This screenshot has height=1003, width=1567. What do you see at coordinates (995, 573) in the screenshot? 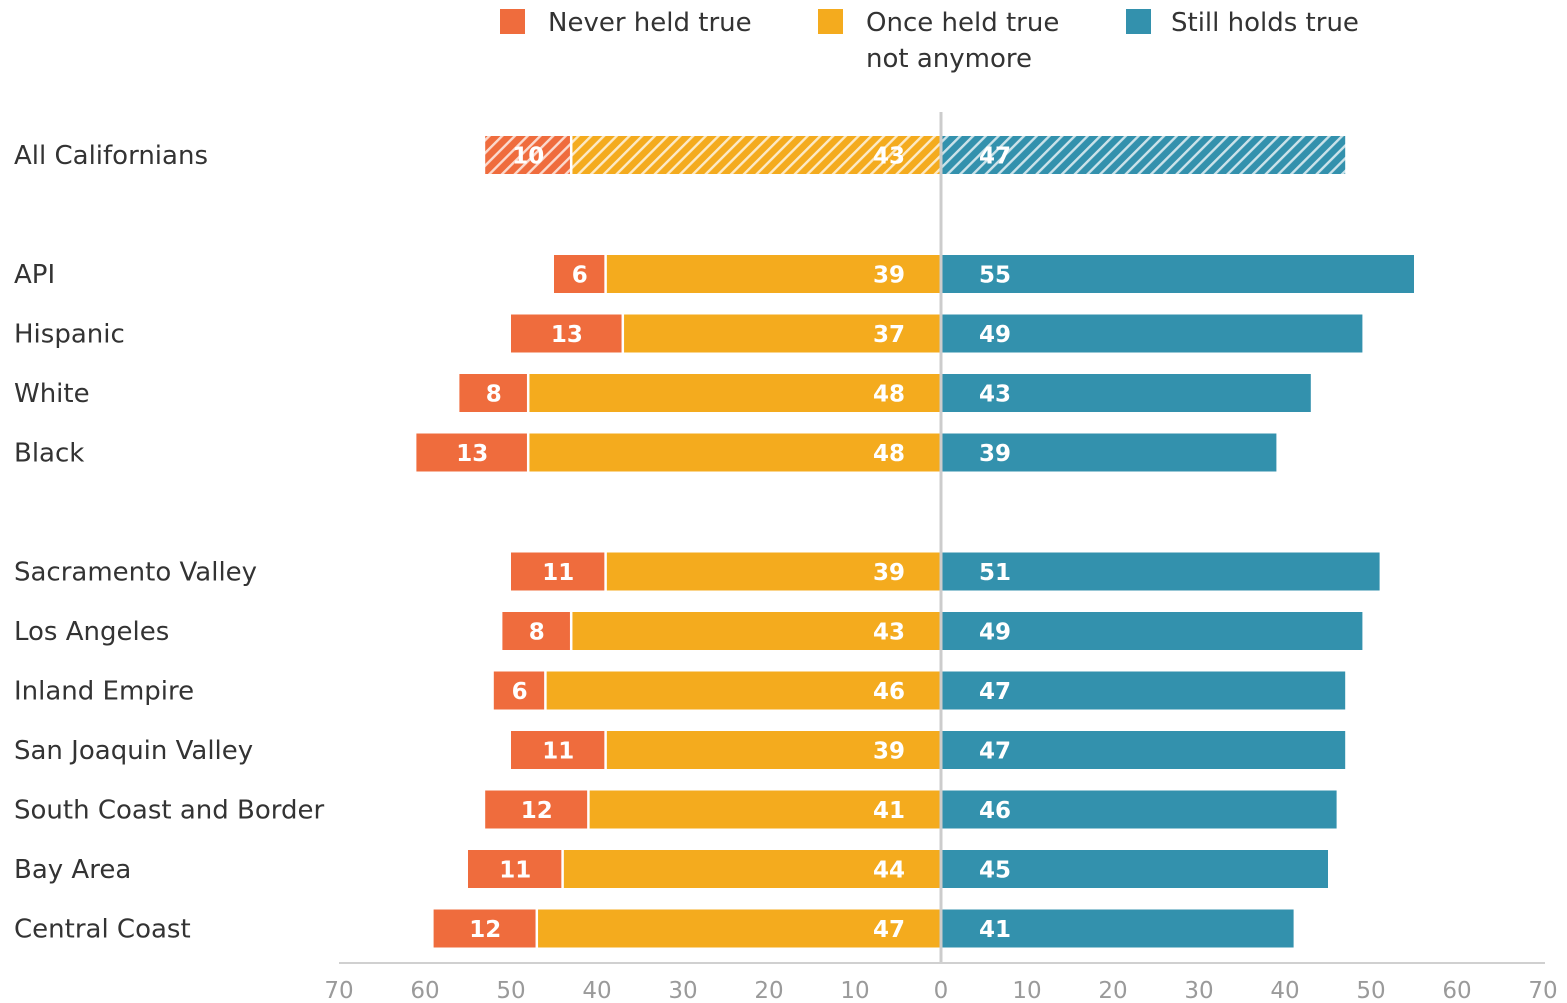
I see `value-label-still: 51` at bounding box center [995, 573].